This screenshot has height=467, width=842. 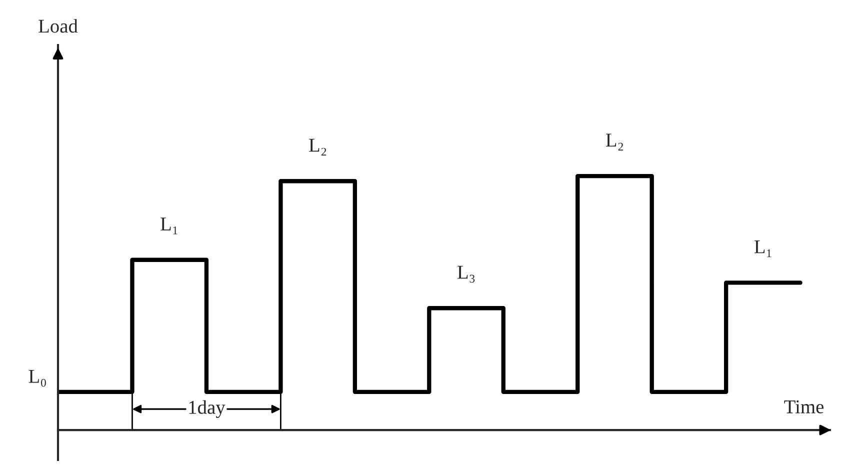 What do you see at coordinates (207, 409) in the screenshot?
I see `annotation: 1day` at bounding box center [207, 409].